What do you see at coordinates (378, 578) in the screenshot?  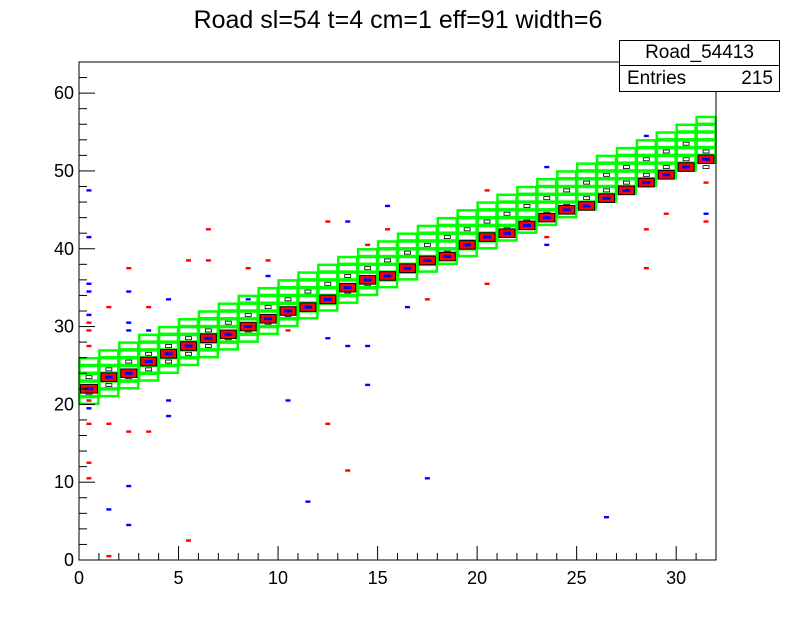 I see `x-tick-label: 15` at bounding box center [378, 578].